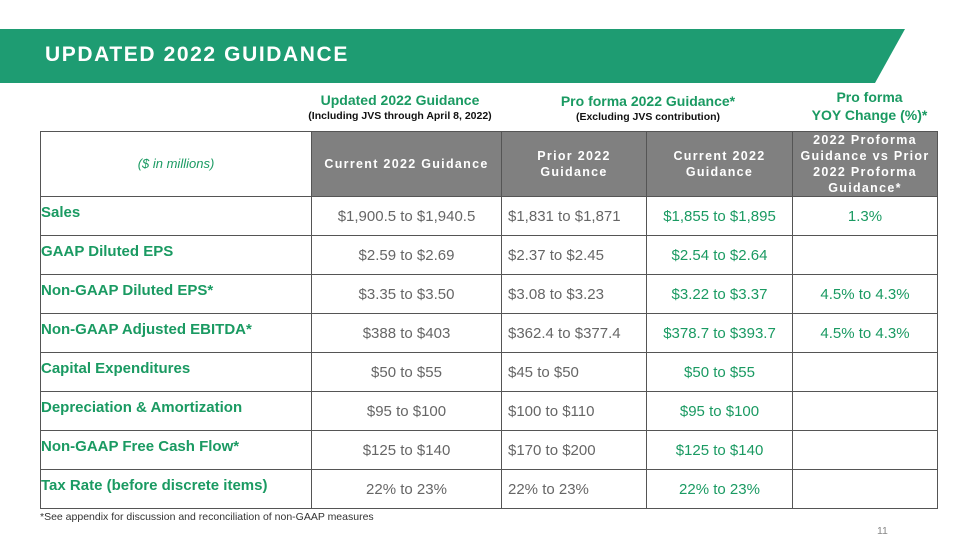  I want to click on header-cell: Prior 2022 Guidance, so click(574, 164).